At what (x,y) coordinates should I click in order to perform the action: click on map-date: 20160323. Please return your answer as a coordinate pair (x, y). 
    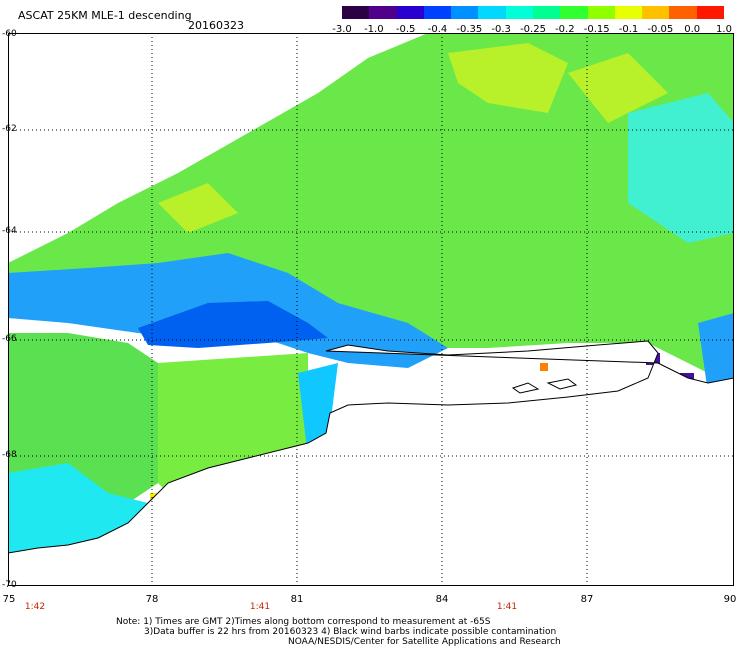
    Looking at the image, I should click on (216, 25).